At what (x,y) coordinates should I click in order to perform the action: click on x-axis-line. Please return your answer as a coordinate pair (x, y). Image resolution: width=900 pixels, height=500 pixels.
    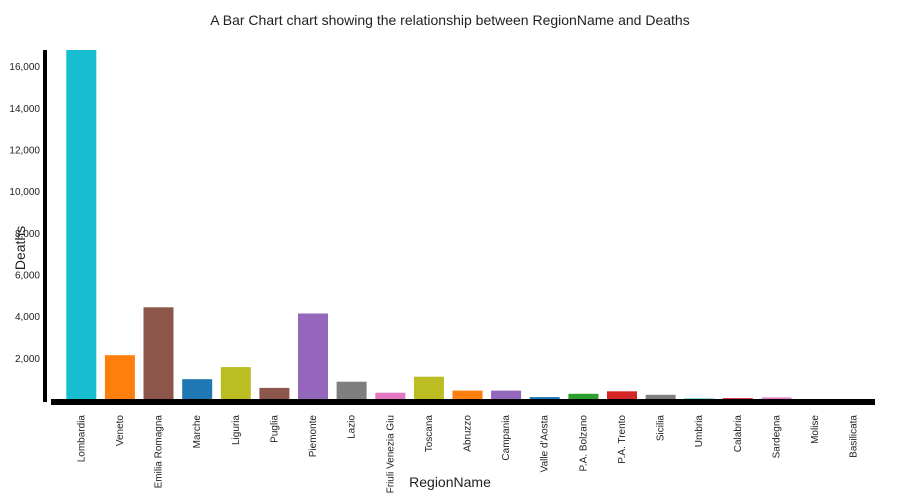
    Looking at the image, I should click on (463, 402).